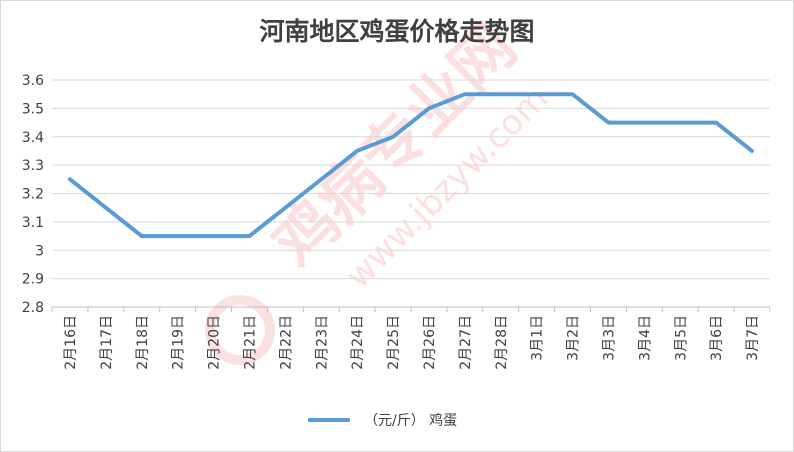  What do you see at coordinates (502, 342) in the screenshot?
I see `x-tick-label: 2月28日` at bounding box center [502, 342].